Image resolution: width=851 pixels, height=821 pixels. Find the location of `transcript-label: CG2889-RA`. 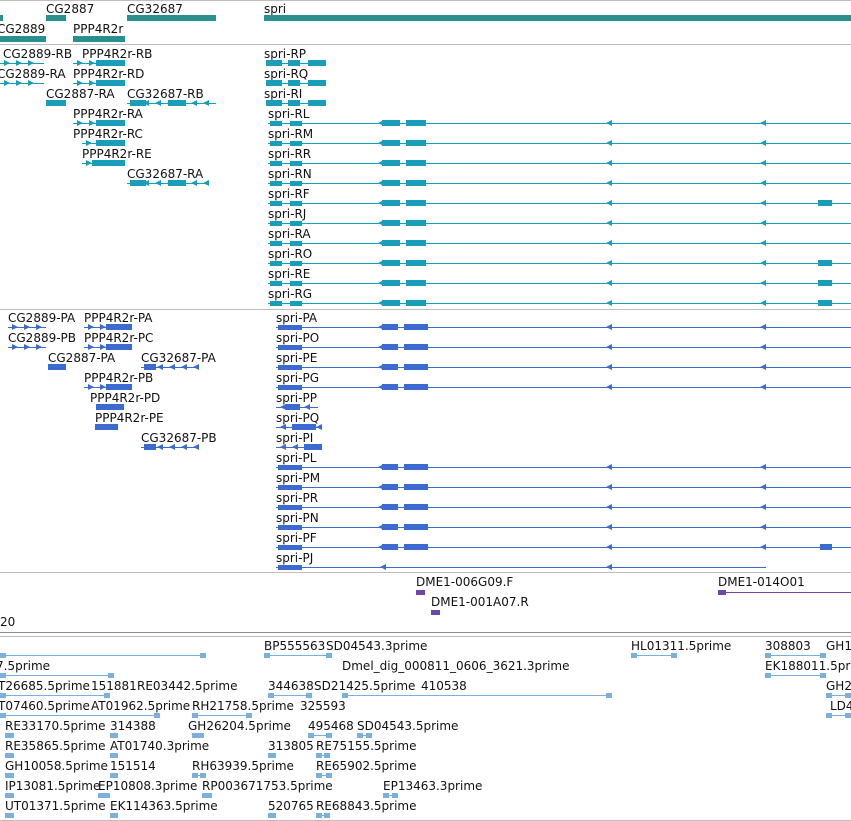

transcript-label: CG2889-RA is located at coordinates (33, 74).